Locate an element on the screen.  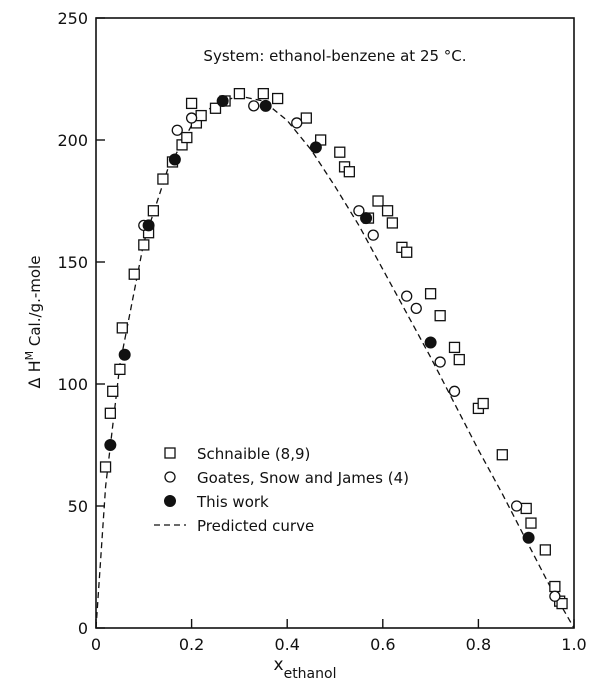
y-tick-label: 100 is located at coordinates (72, 384).